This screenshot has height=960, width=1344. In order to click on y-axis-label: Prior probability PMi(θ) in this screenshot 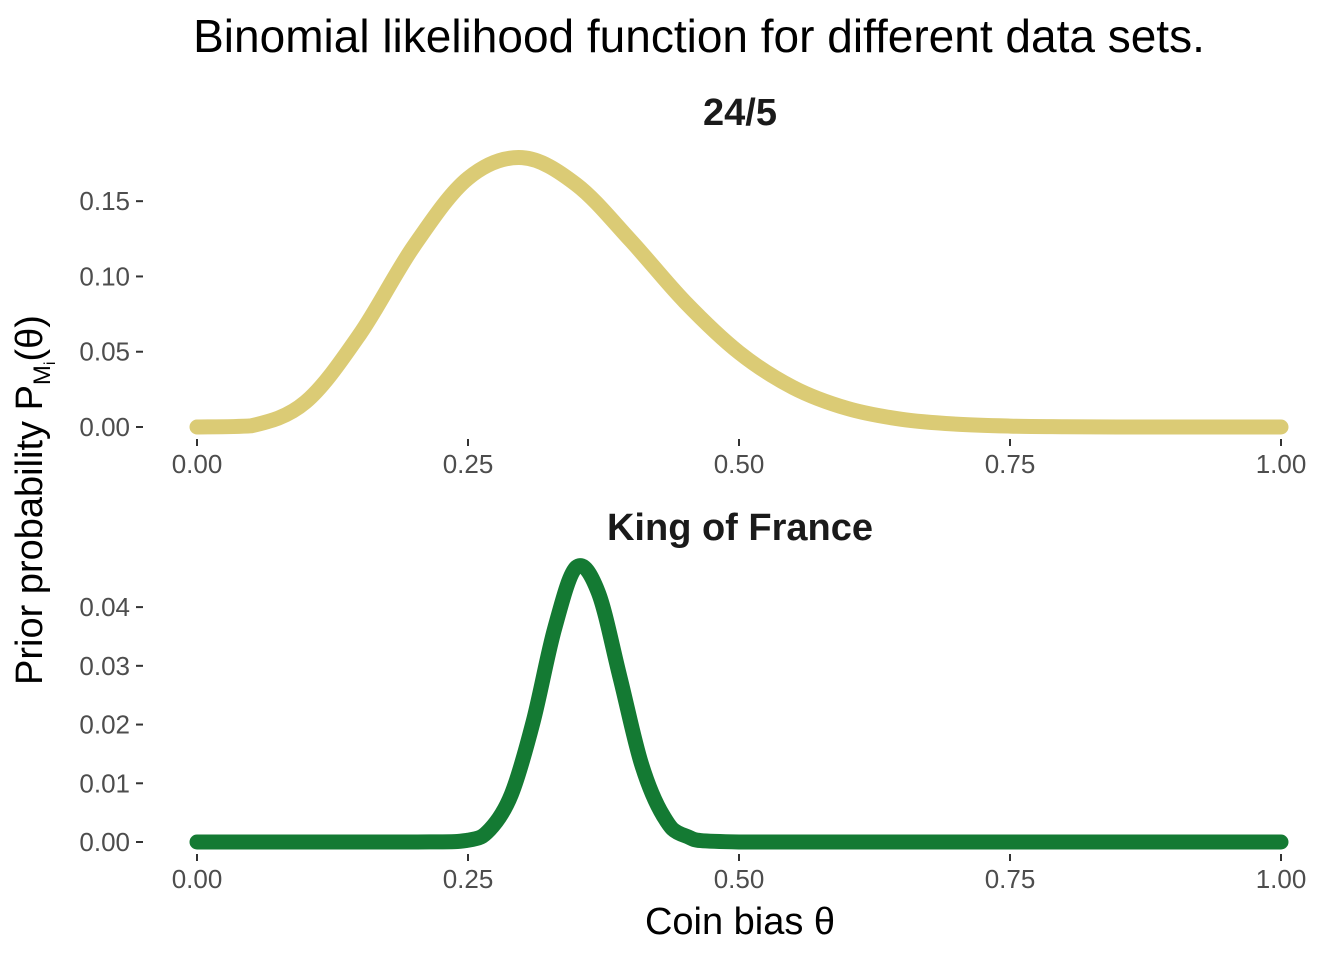, I will do `click(34, 500)`.